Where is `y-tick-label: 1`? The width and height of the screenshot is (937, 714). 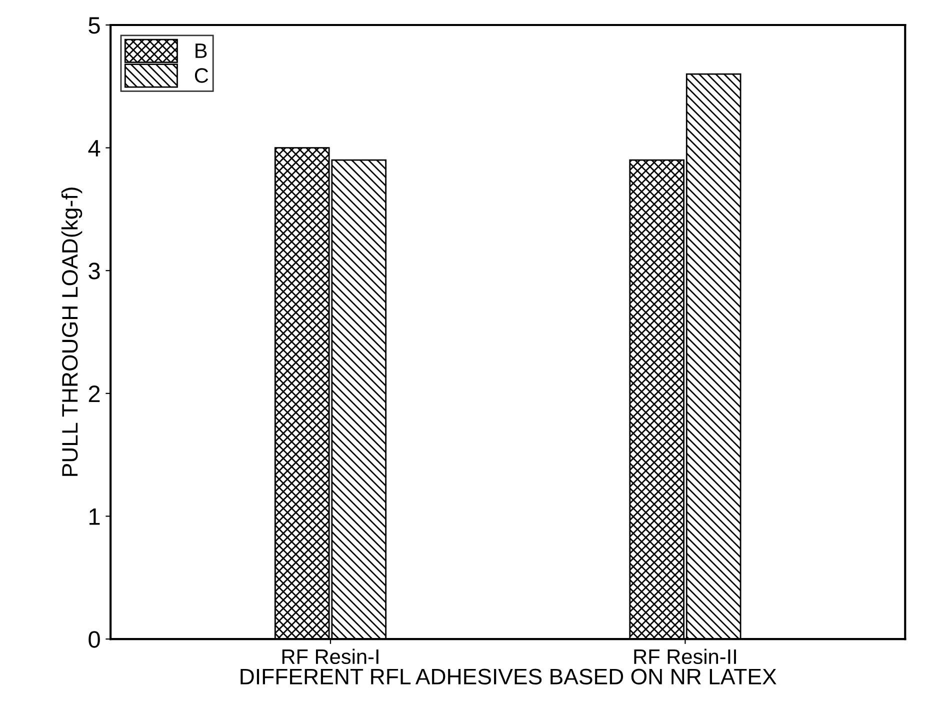
y-tick-label: 1 is located at coordinates (95, 516).